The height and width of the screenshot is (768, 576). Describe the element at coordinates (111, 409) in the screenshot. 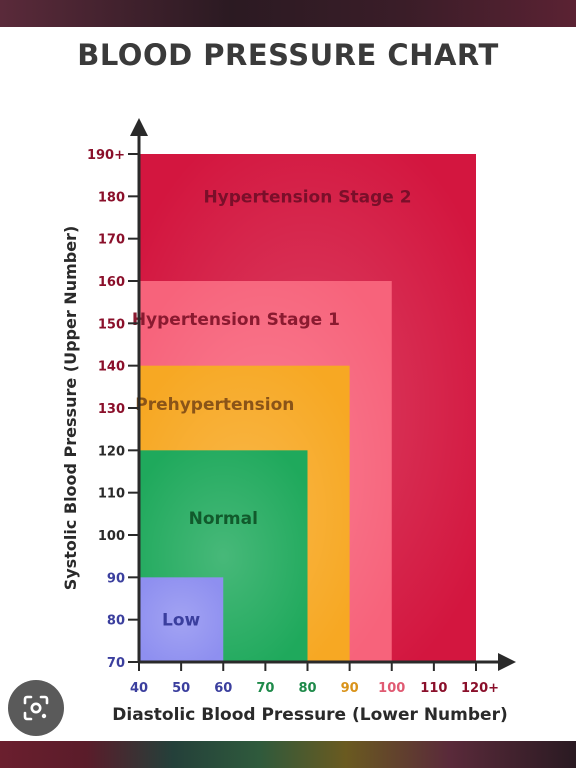

I see `y-tick-label: 130` at that location.